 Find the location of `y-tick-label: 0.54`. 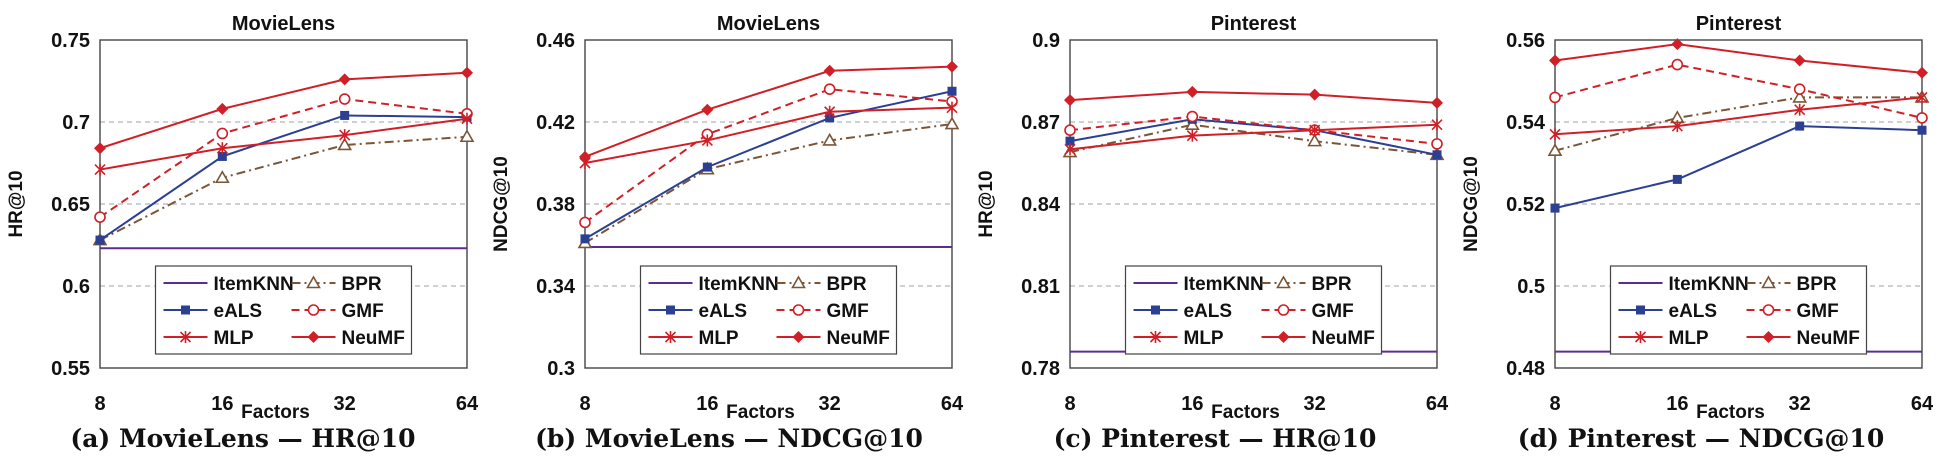

y-tick-label: 0.54 is located at coordinates (1526, 123).